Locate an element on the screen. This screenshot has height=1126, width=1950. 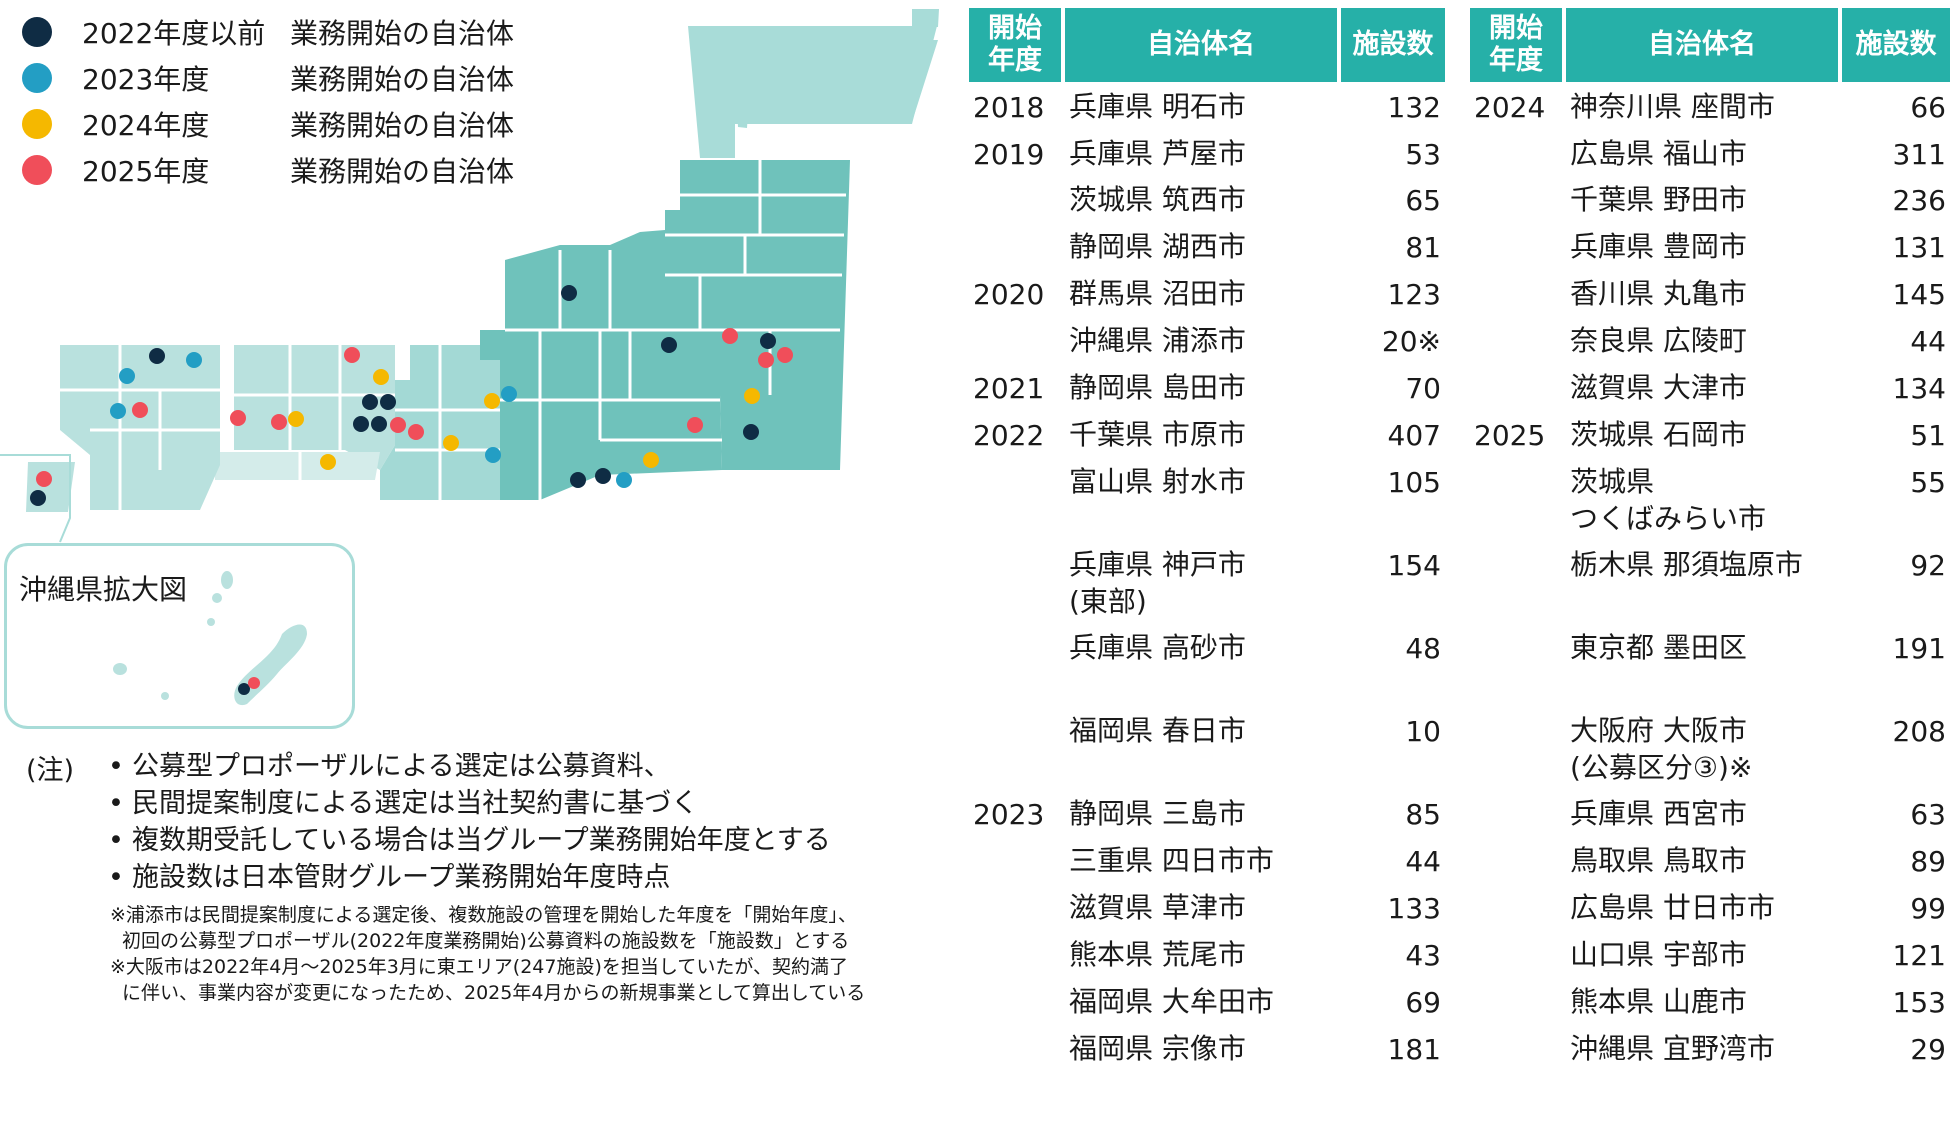
city: 大阪市 is located at coordinates (1704, 730).